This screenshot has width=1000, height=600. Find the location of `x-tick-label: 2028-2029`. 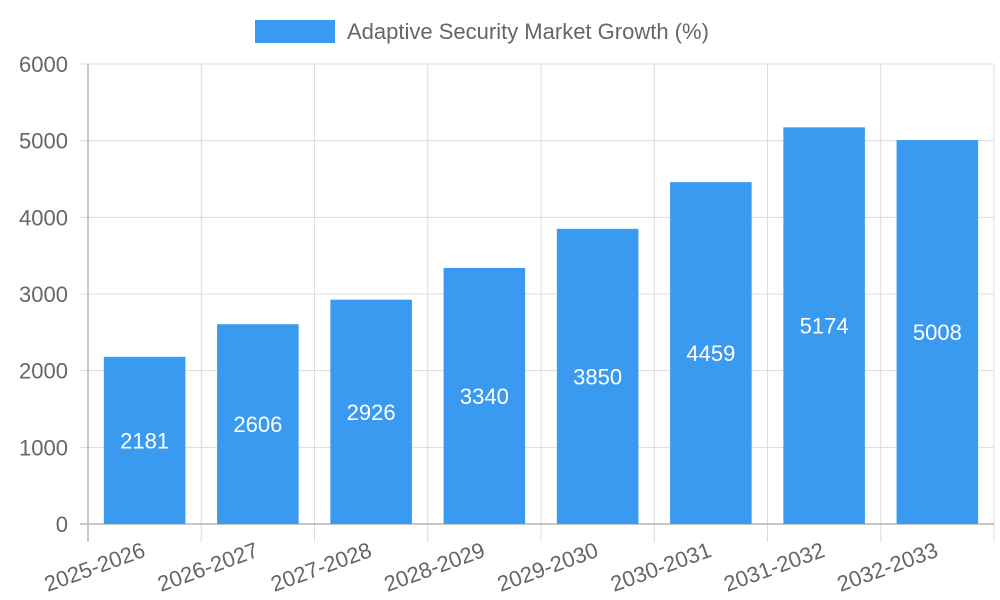

x-tick-label: 2028-2029 is located at coordinates (434, 566).